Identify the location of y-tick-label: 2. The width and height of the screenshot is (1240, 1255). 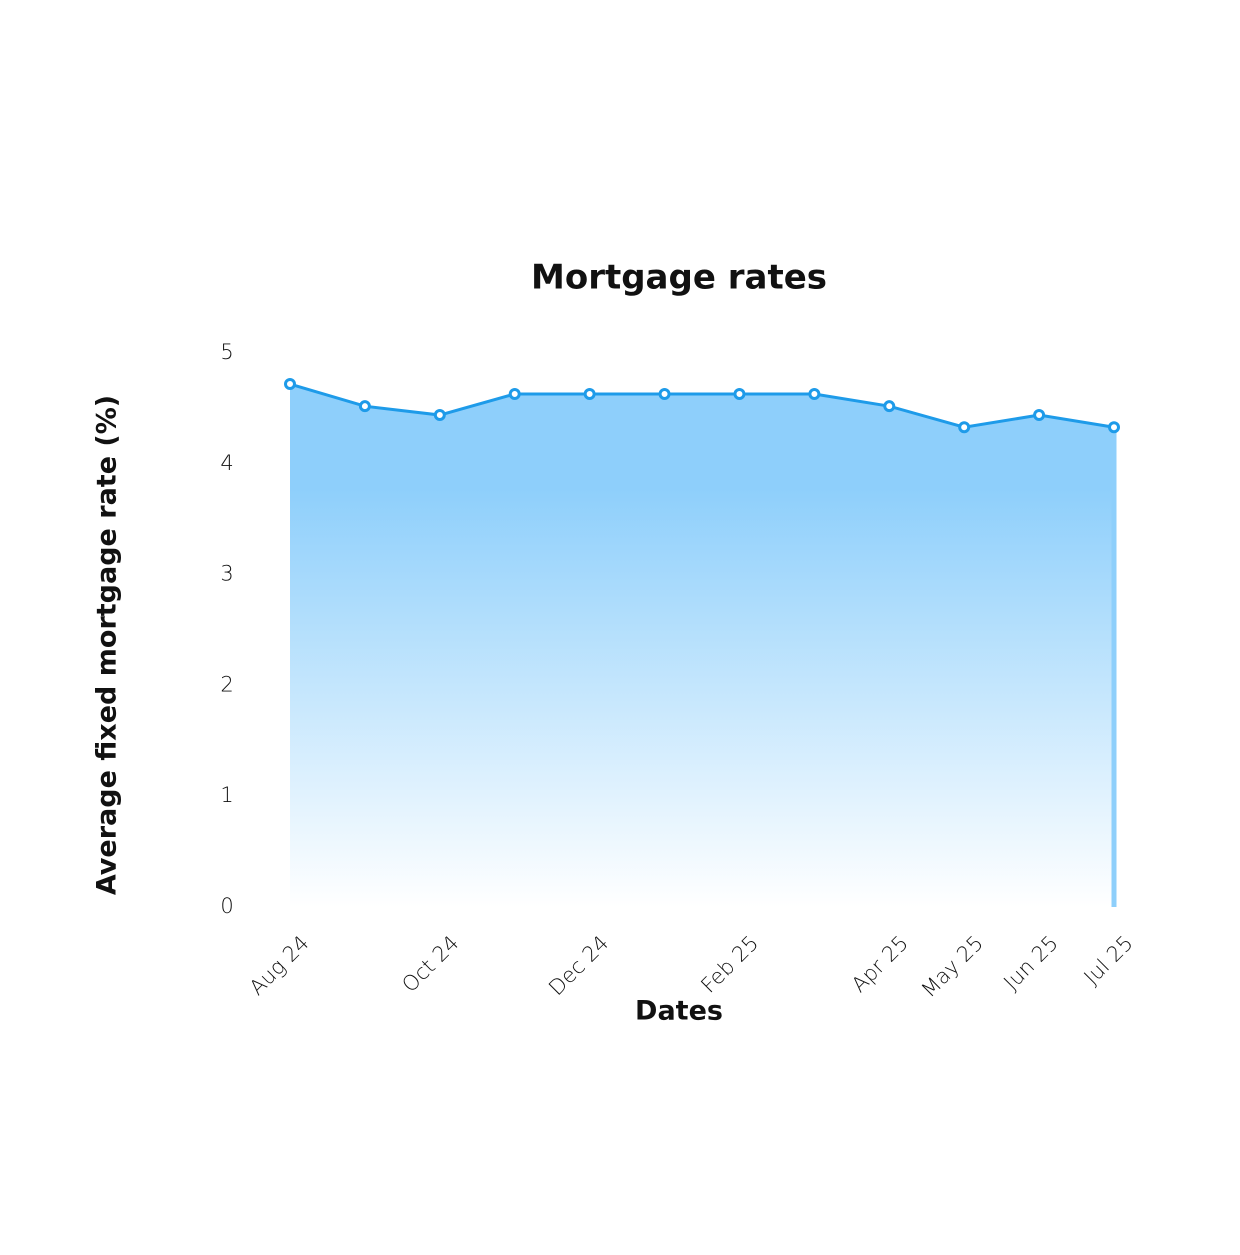
(226, 684).